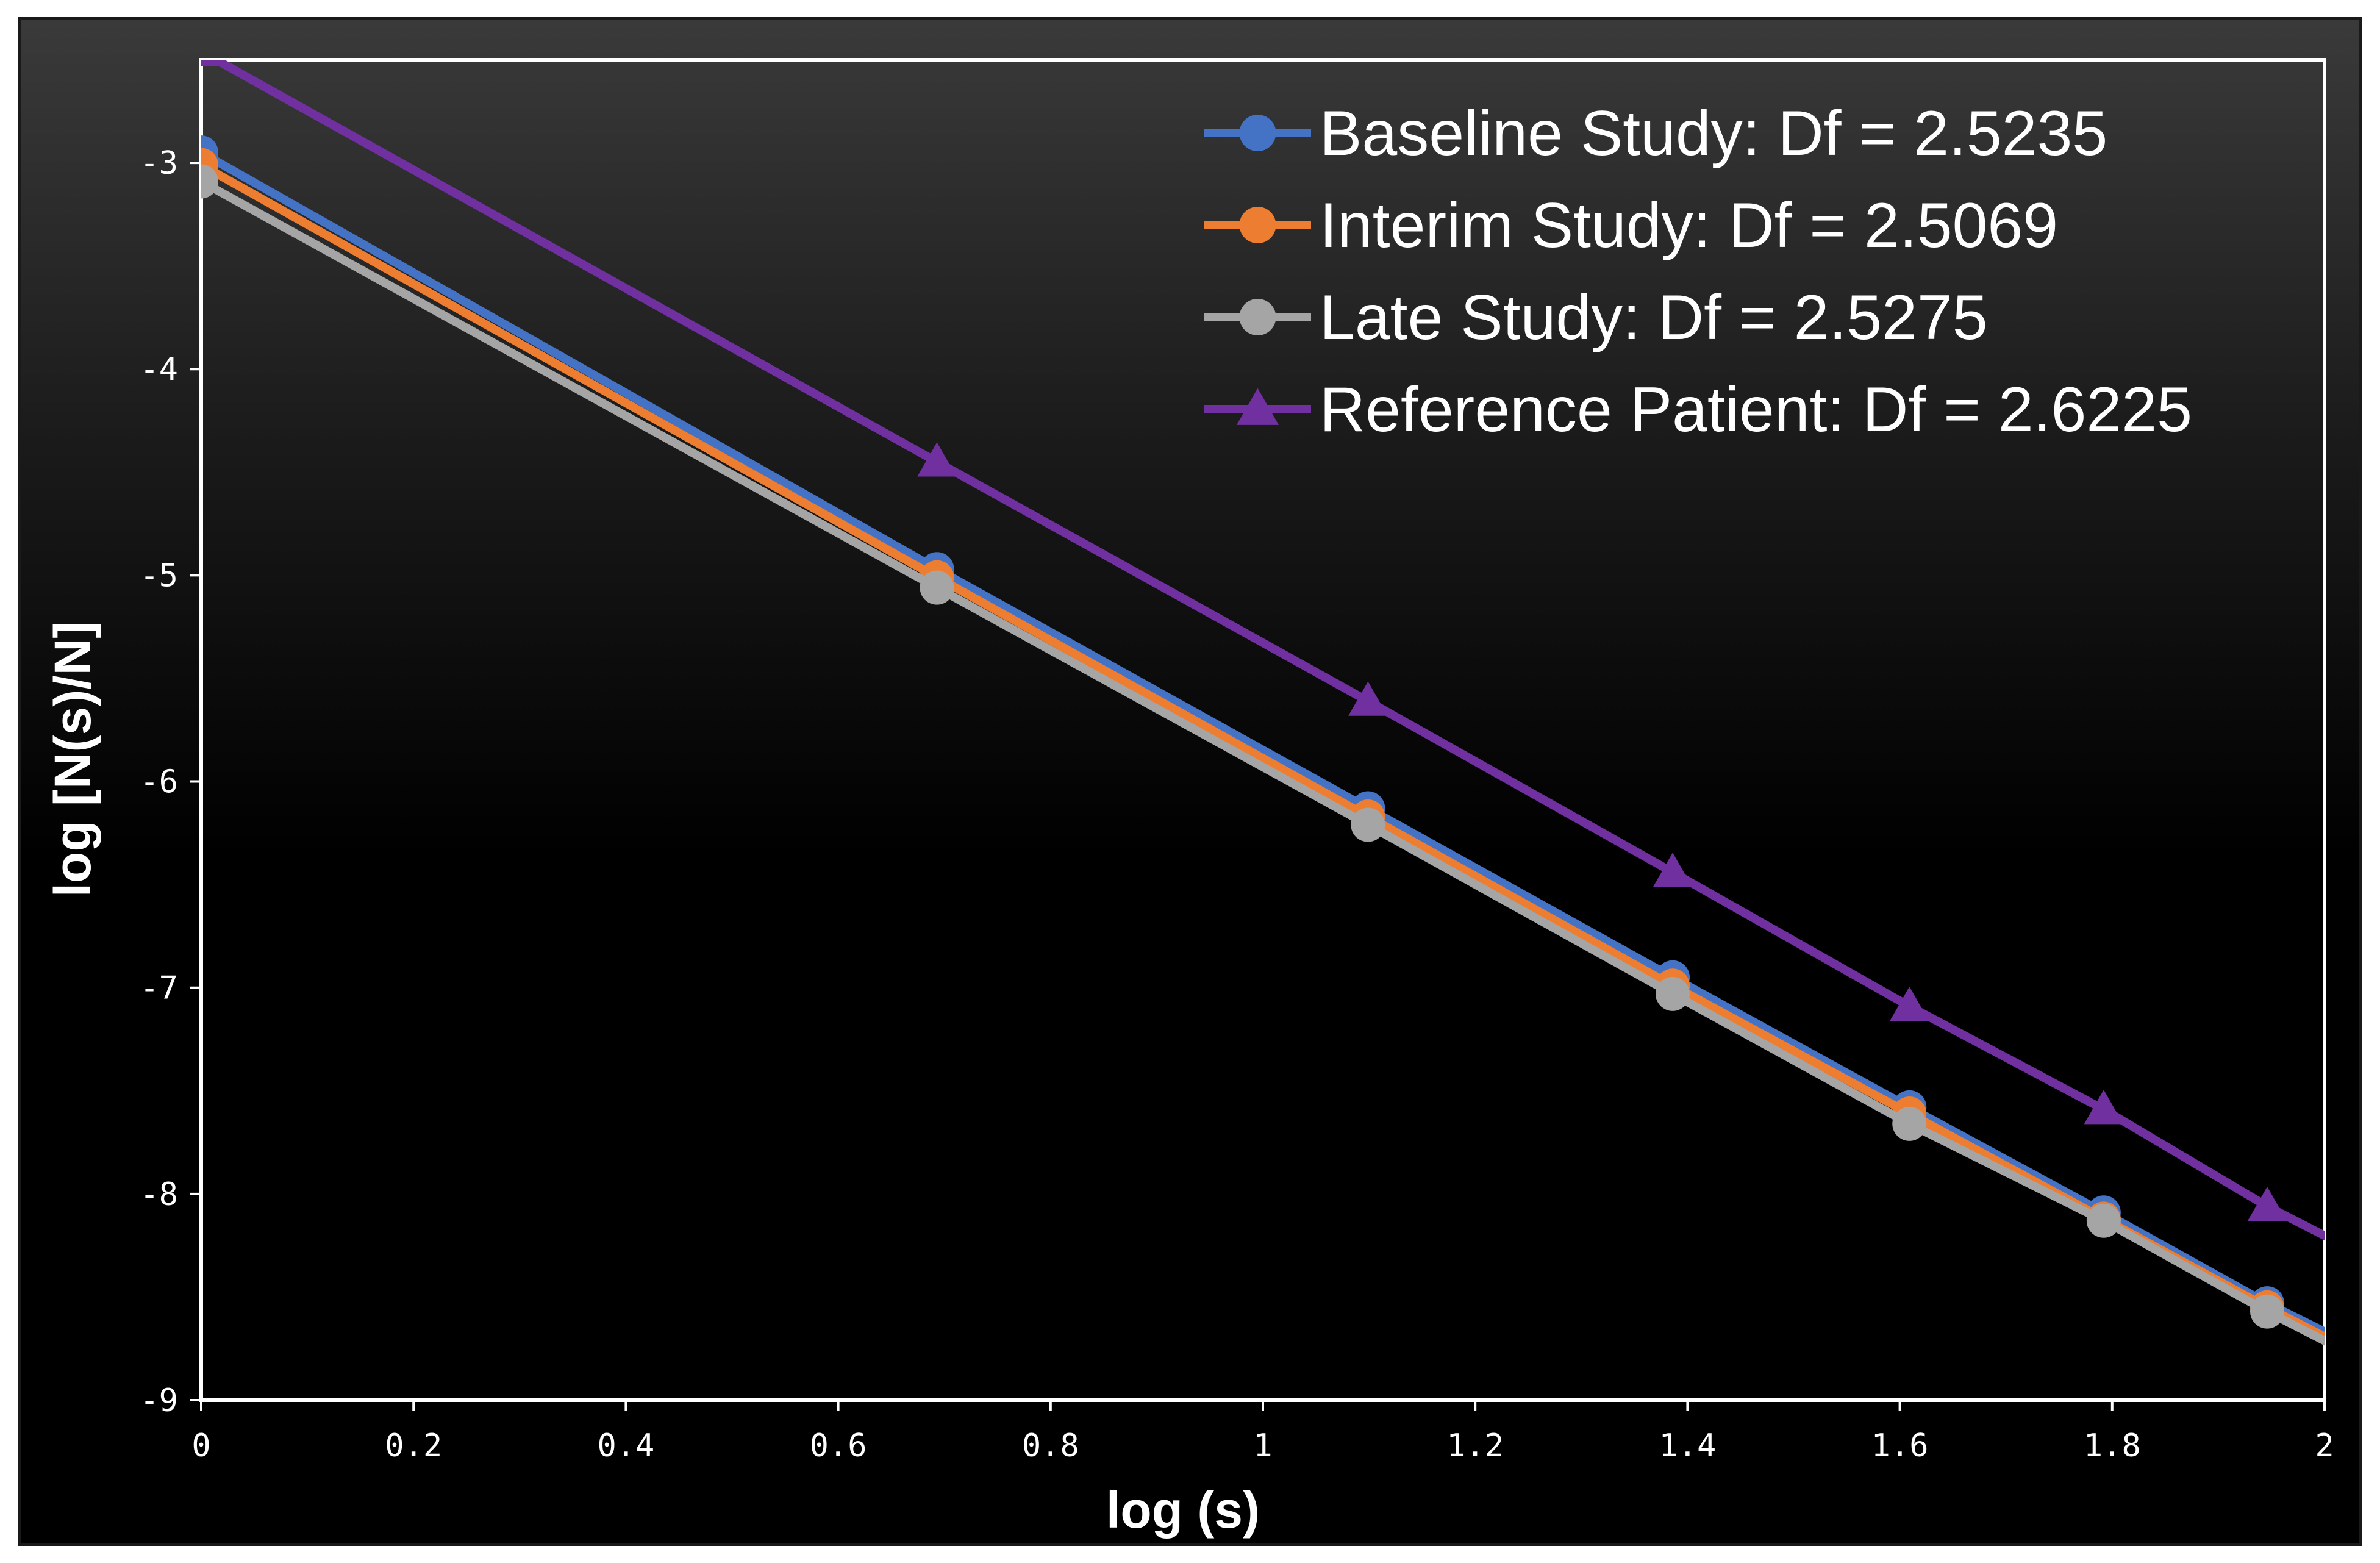 This screenshot has width=2380, height=1563. Describe the element at coordinates (200, 1446) in the screenshot. I see `x-tick-label: 0` at that location.